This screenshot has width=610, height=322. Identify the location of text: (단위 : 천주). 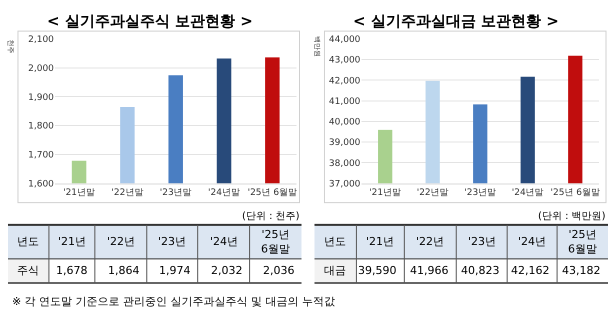
(271, 216).